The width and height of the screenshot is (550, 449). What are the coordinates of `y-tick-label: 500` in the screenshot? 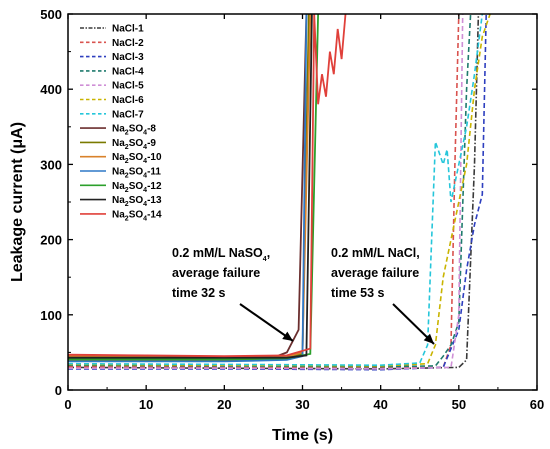 It's located at (51, 14).